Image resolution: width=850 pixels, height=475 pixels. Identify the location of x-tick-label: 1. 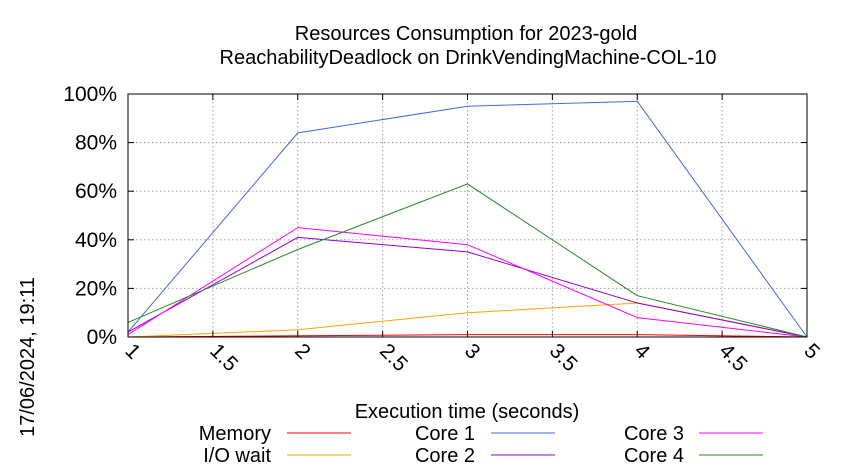
(132, 351).